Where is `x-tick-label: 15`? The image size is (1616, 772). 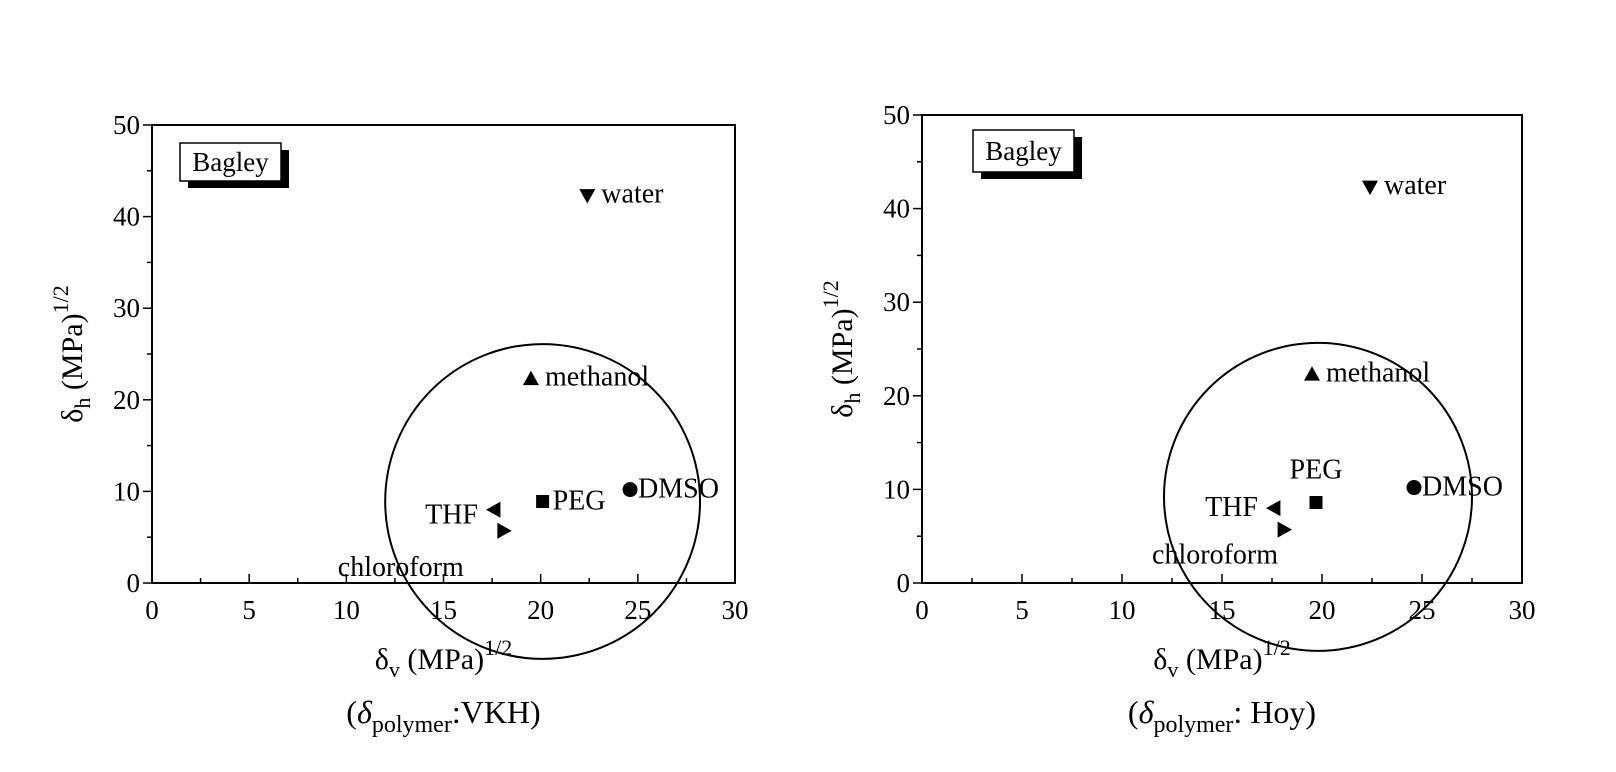
x-tick-label: 15 is located at coordinates (443, 610).